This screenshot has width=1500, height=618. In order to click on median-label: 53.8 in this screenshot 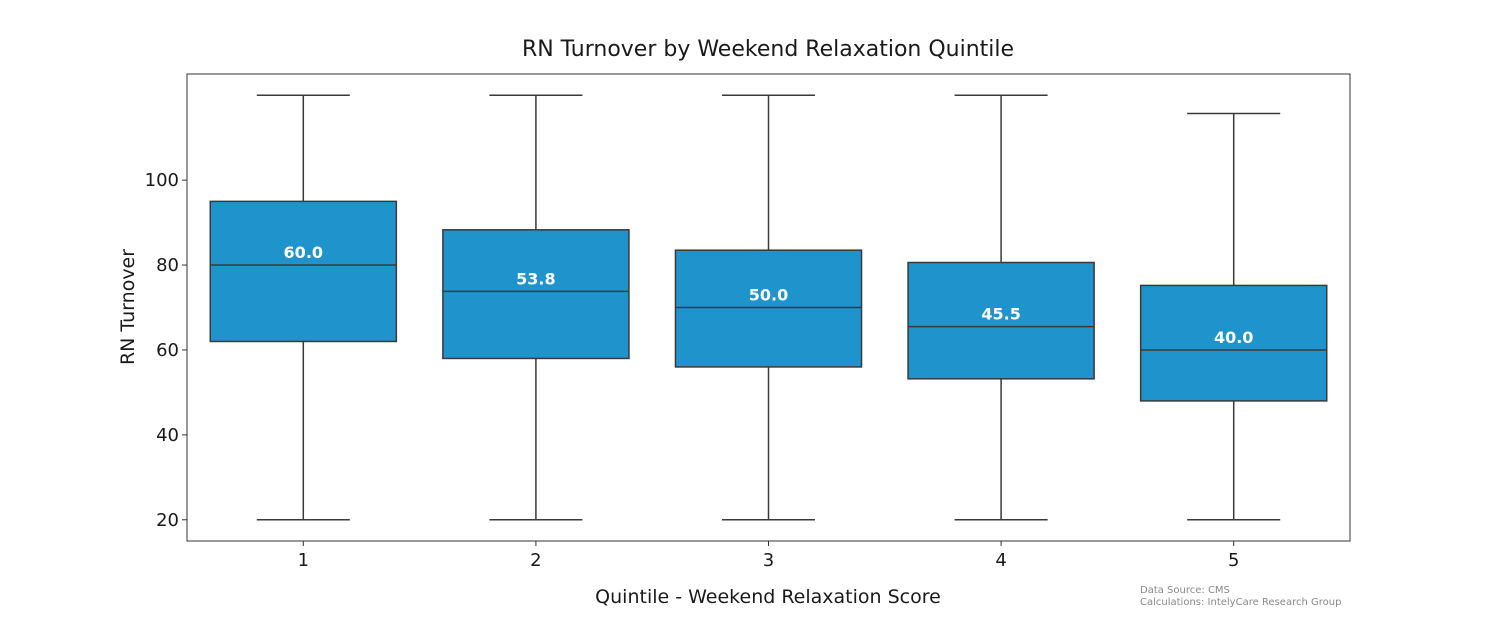, I will do `click(535, 278)`.